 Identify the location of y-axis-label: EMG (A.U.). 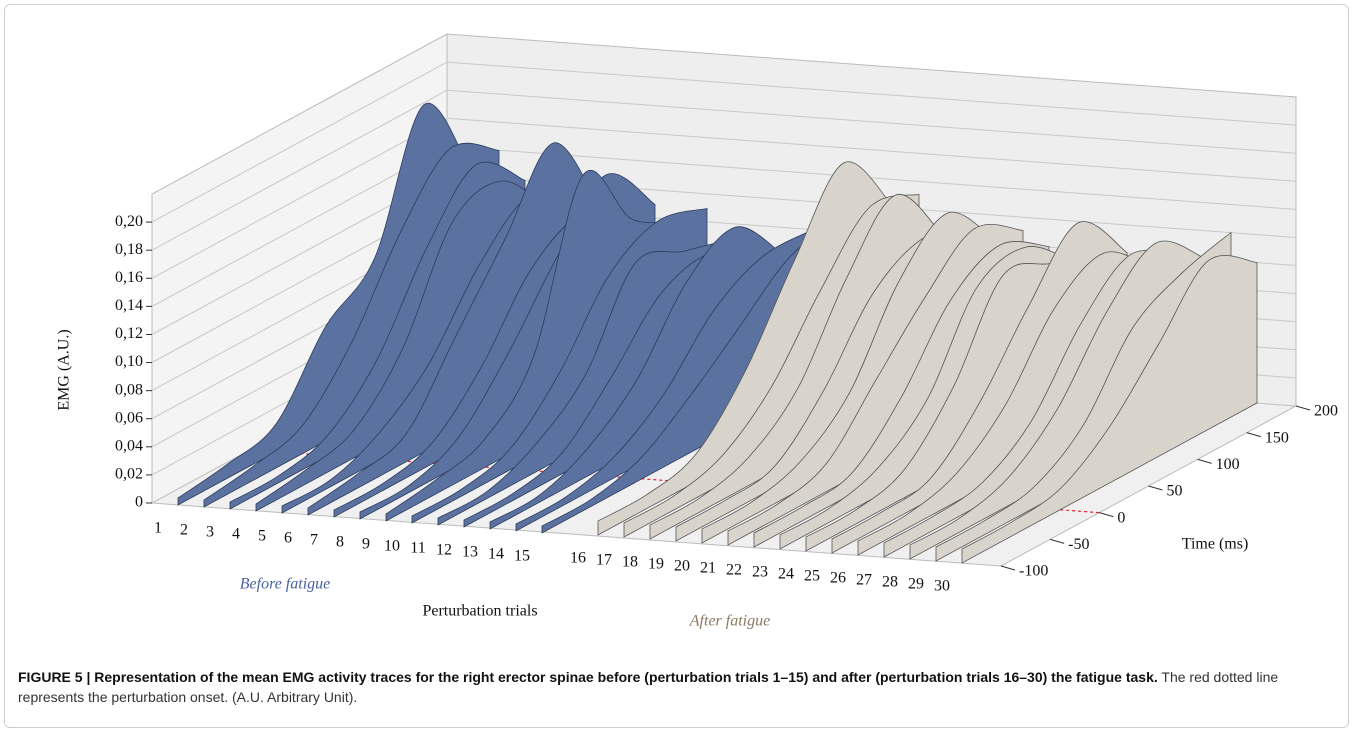
(64, 369).